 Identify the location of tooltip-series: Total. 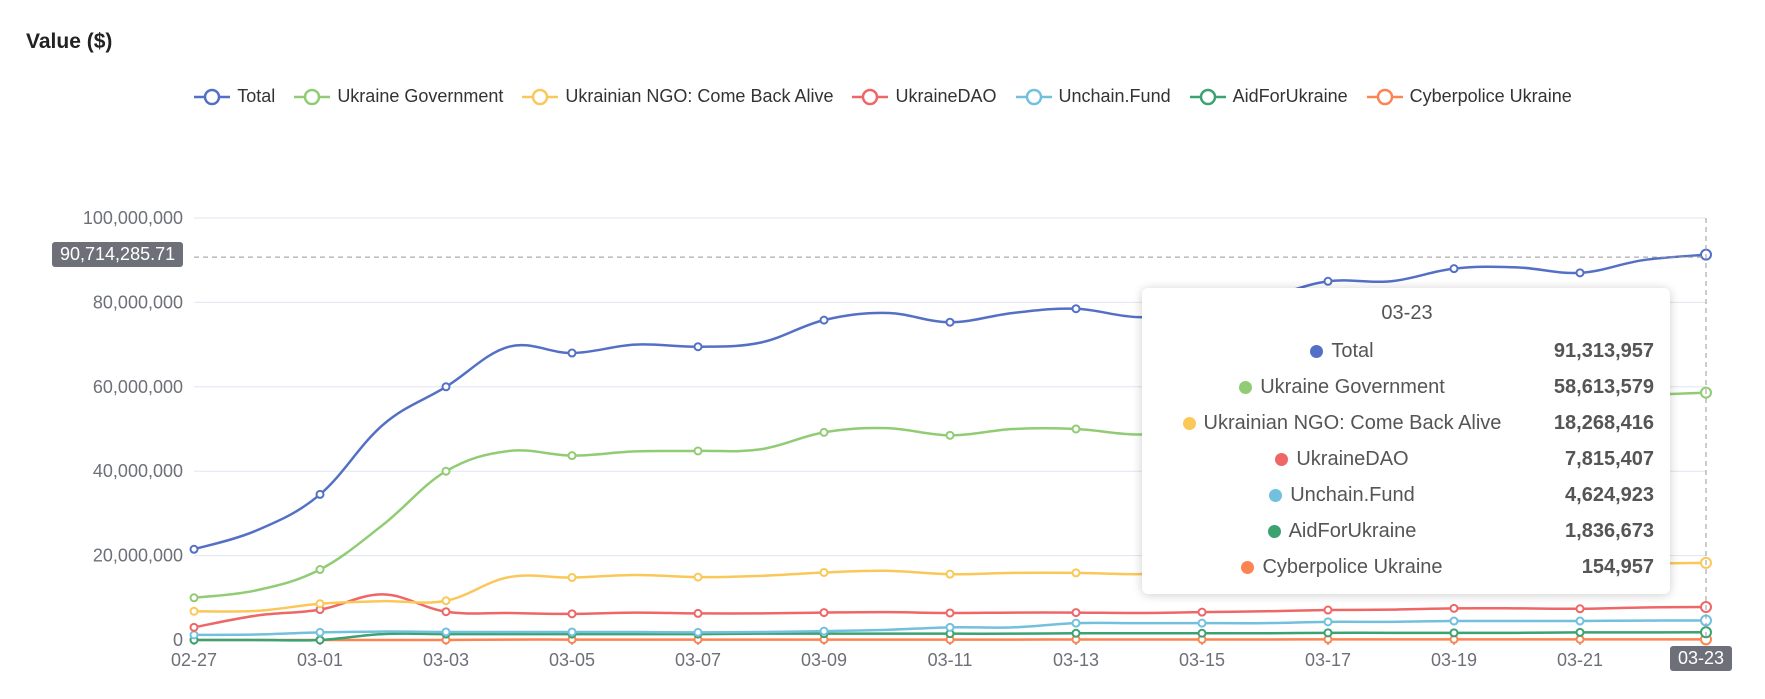
(1342, 351).